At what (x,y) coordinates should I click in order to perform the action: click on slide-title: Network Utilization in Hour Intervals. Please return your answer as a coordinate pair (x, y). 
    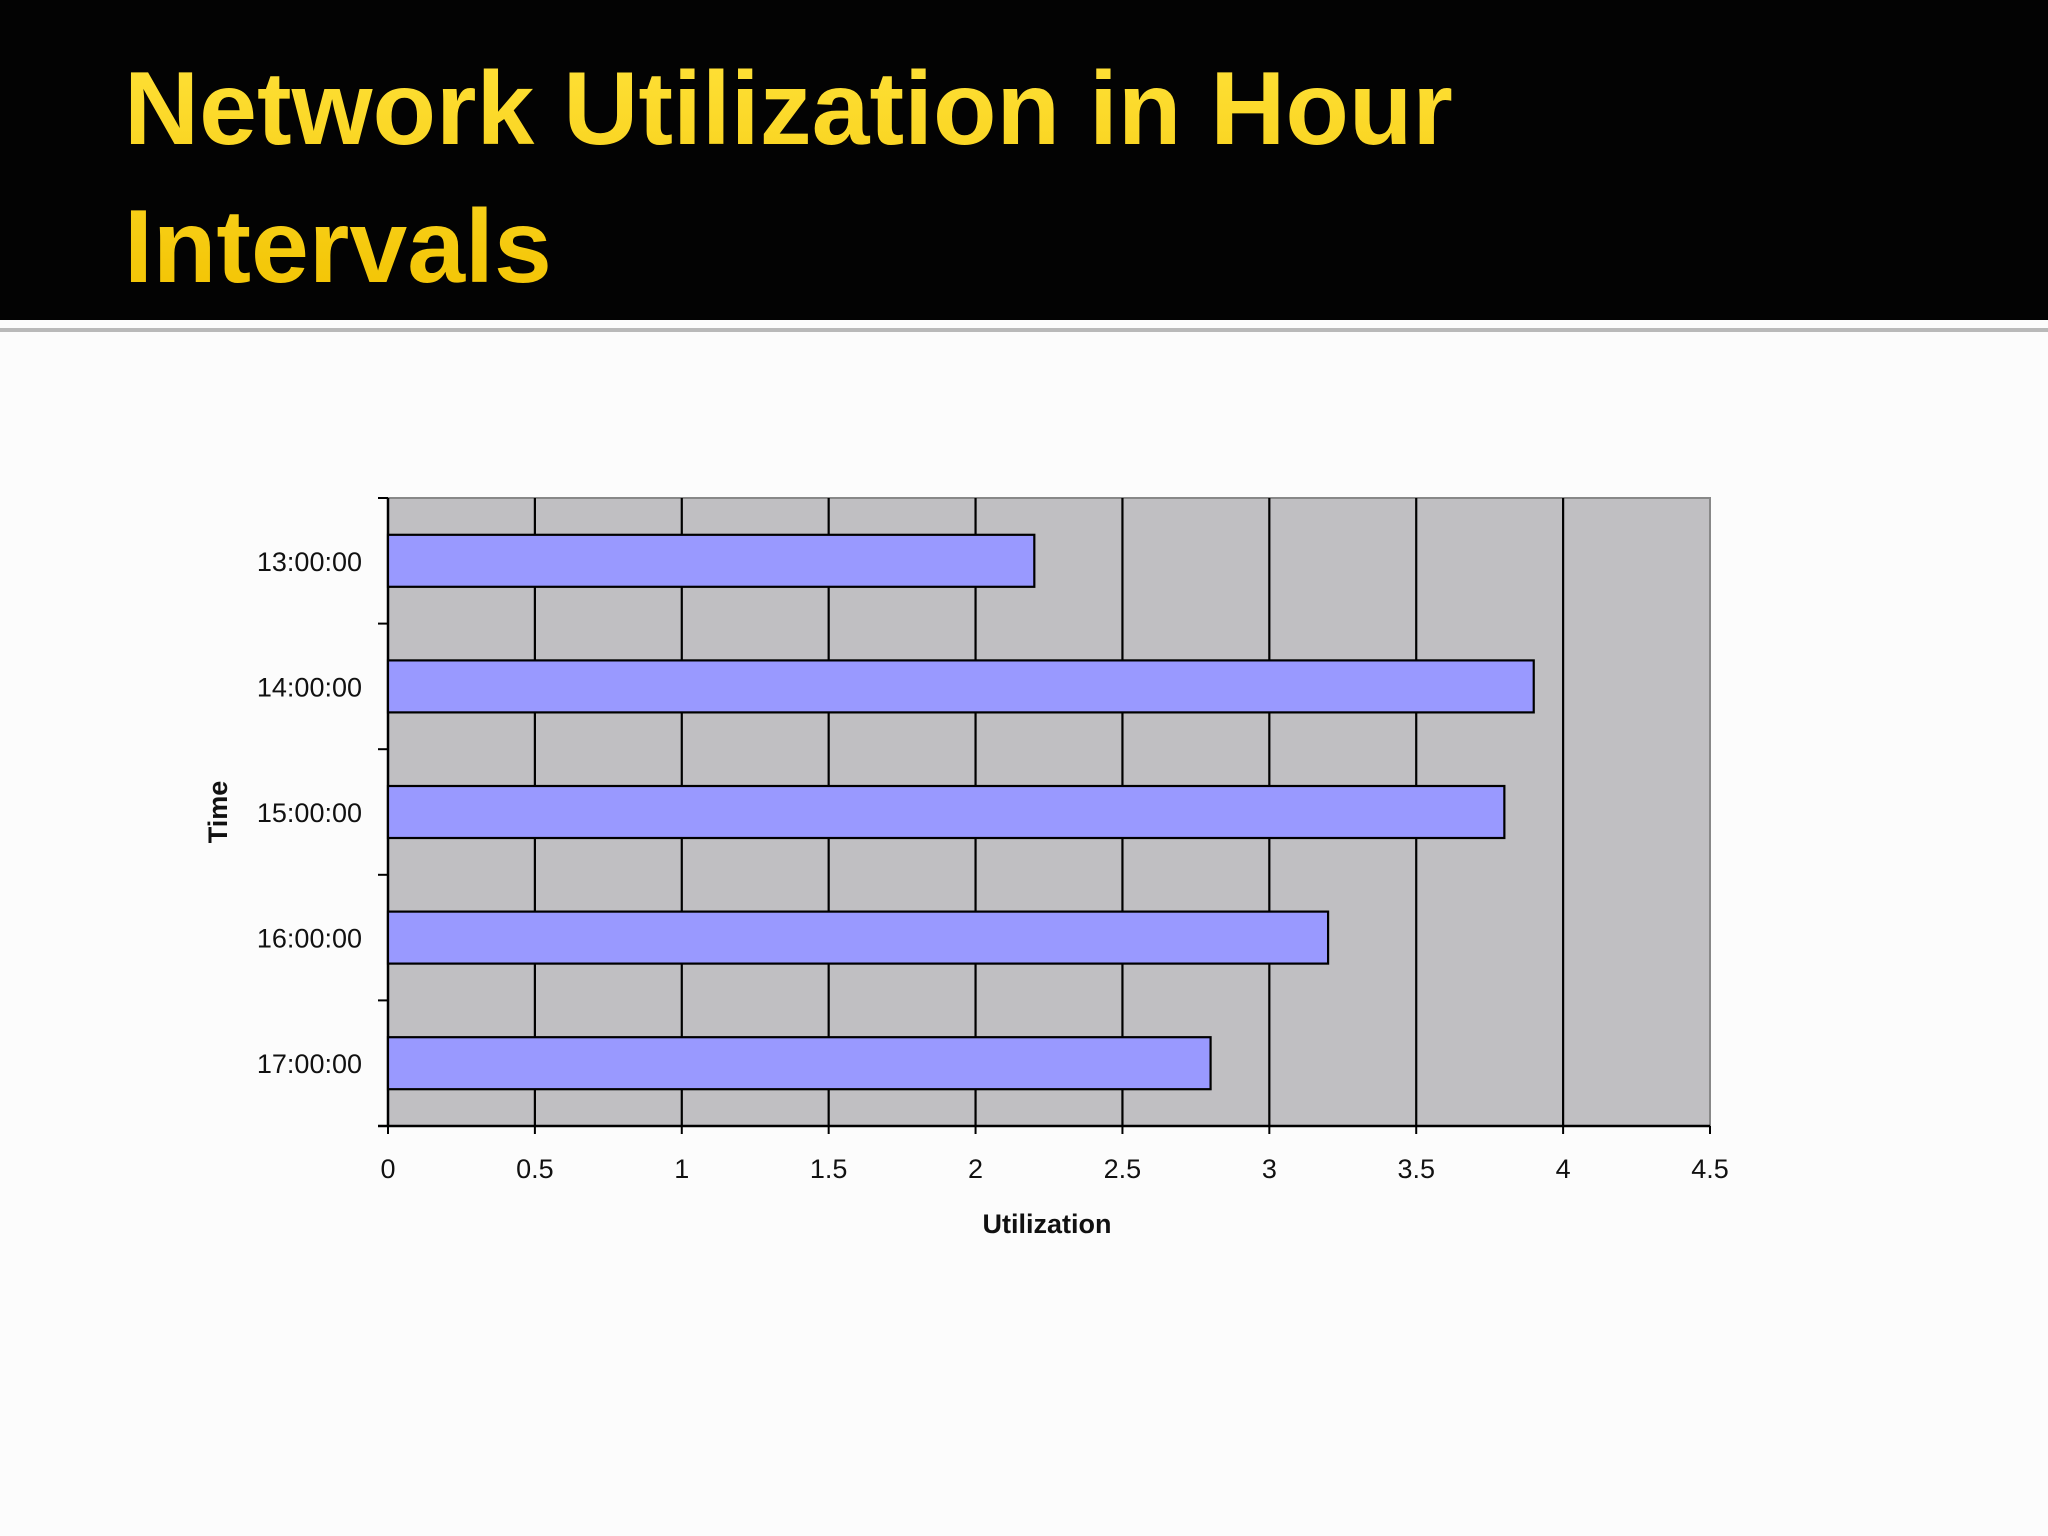
    Looking at the image, I should click on (974, 178).